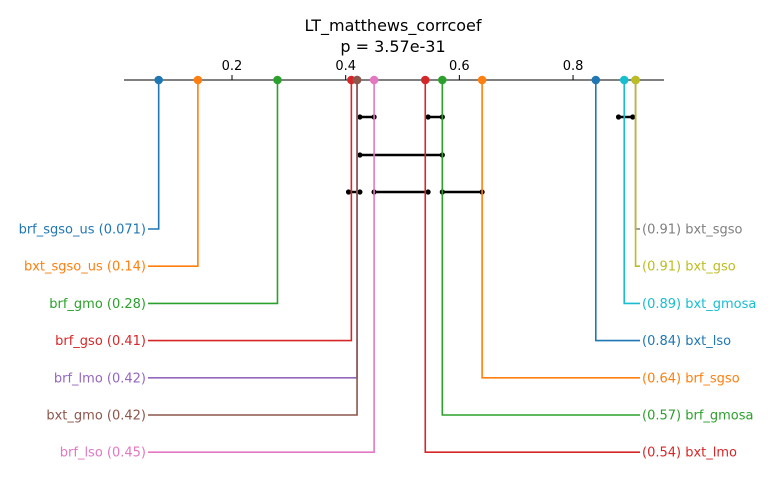 Image resolution: width=774 pixels, height=487 pixels. What do you see at coordinates (573, 66) in the screenshot?
I see `tick-label-0-8: 0.8` at bounding box center [573, 66].